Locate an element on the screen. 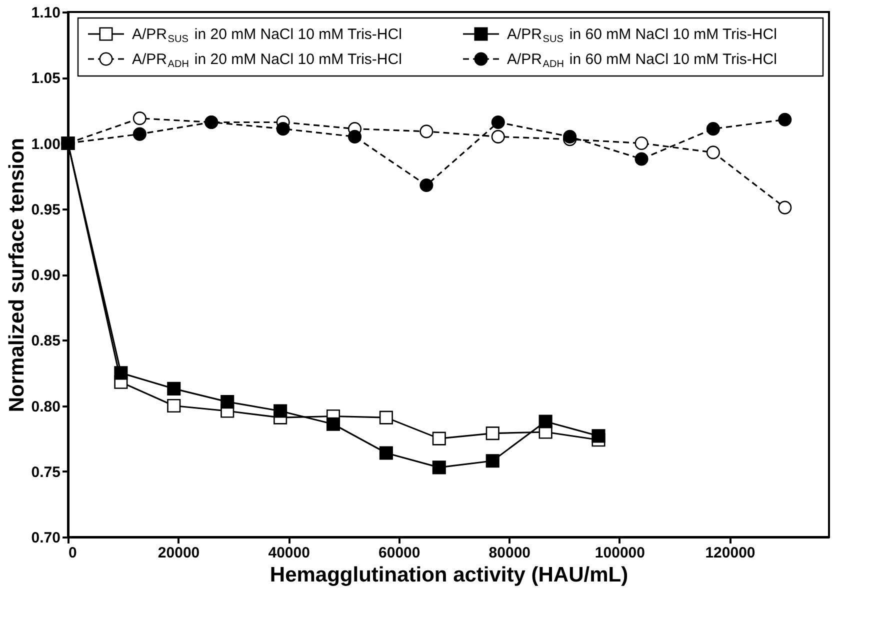  y-tick-label: 1.10 is located at coordinates (45, 13).